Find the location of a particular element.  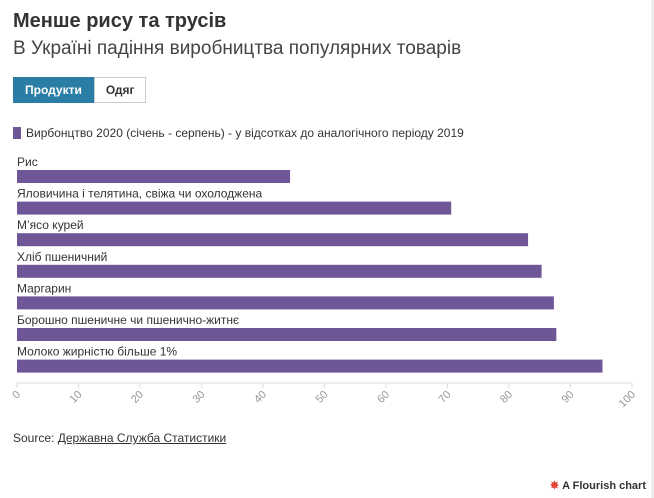

source: Source: Державна Служба Статистики is located at coordinates (119, 438).